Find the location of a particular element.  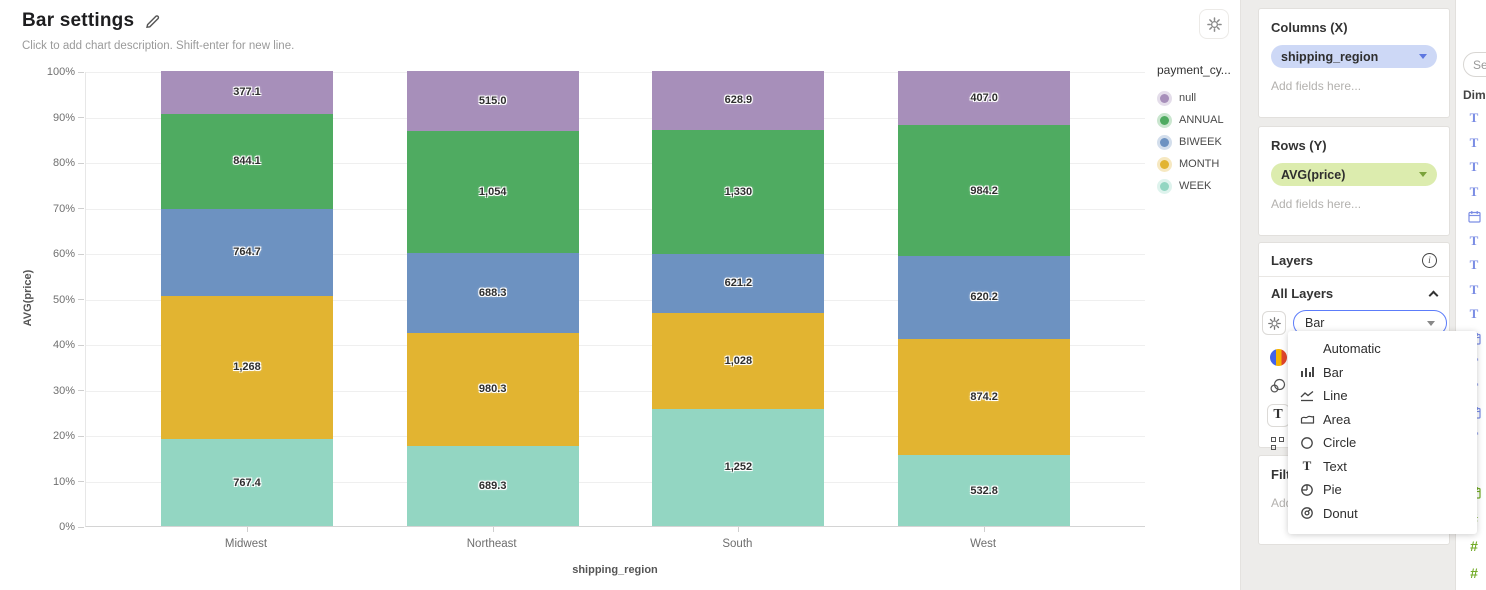

layer-settings-button is located at coordinates (1274, 323).